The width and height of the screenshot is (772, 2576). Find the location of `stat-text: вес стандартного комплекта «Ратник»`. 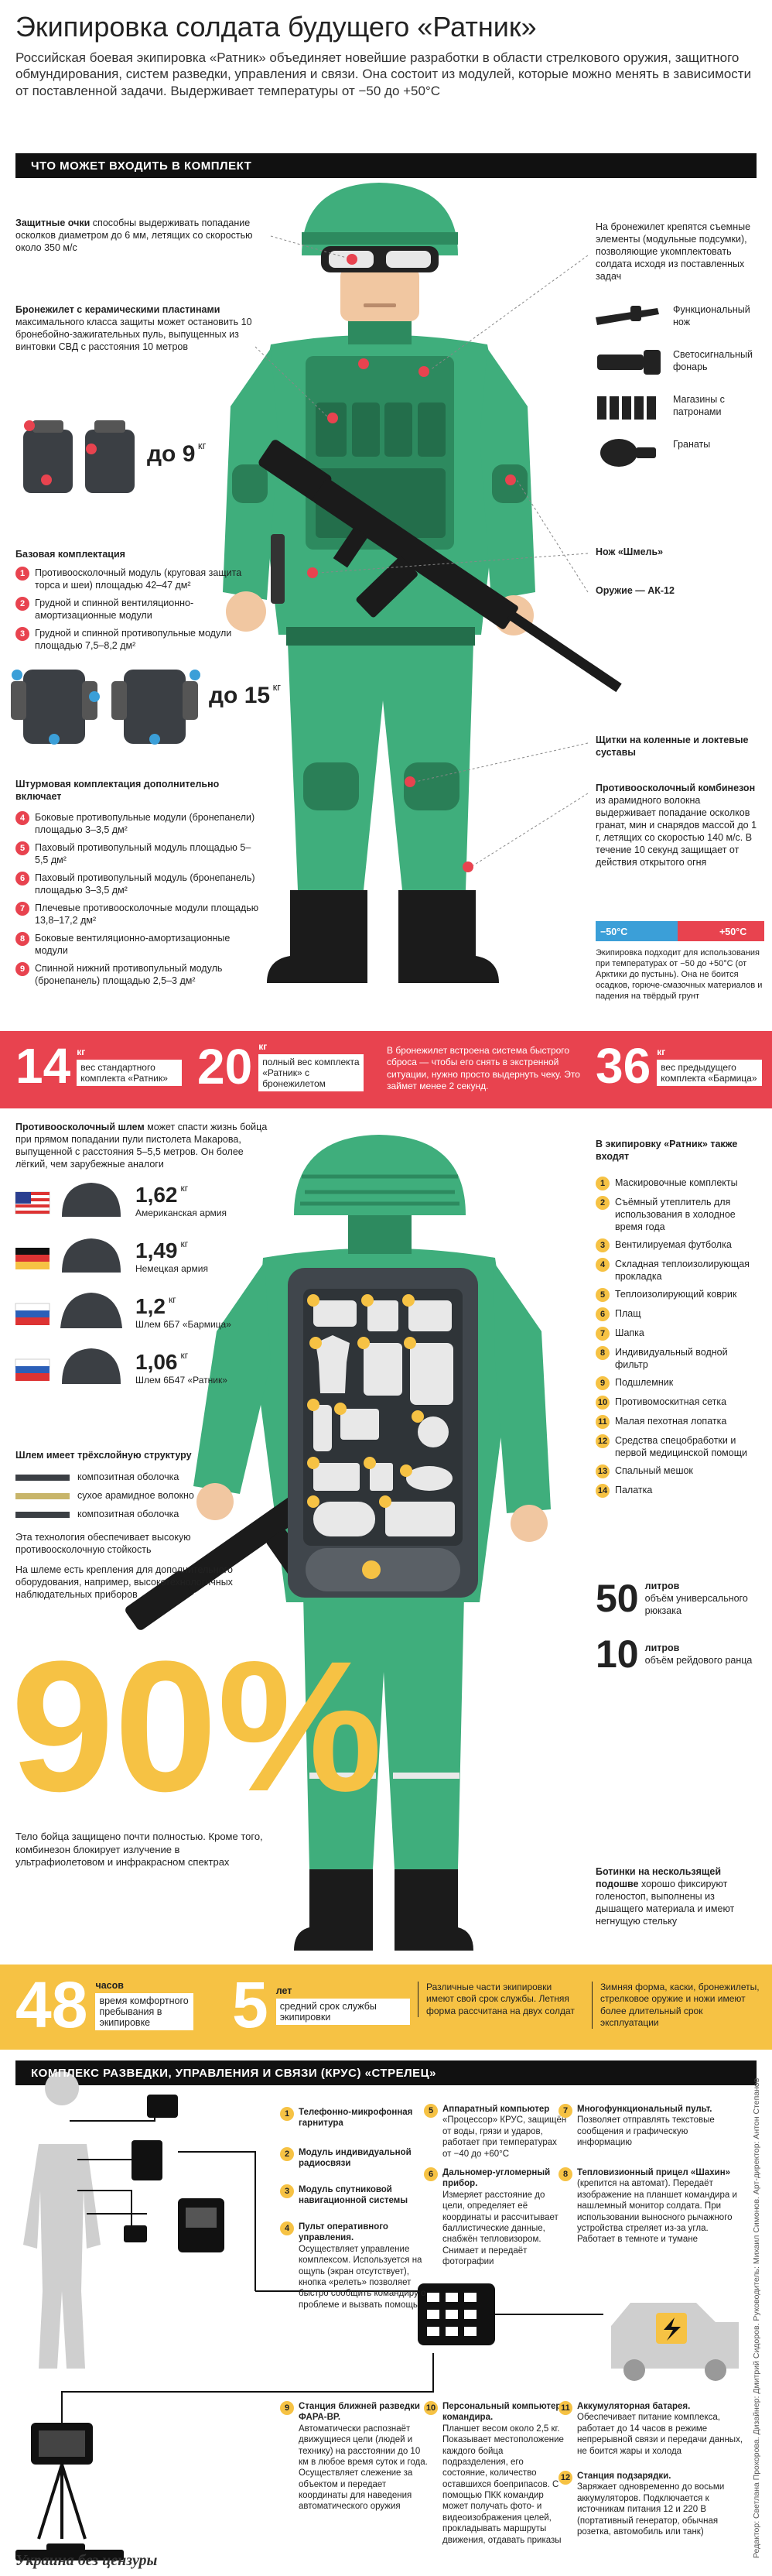

stat-text: вес стандартного комплекта «Ратник» is located at coordinates (129, 1072).